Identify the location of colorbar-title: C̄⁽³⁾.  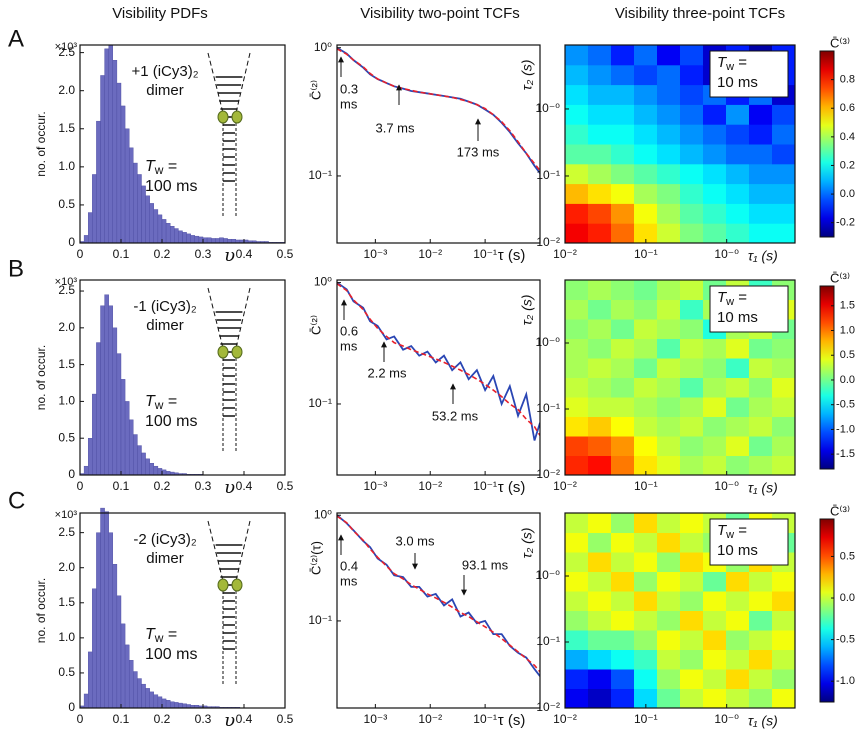
(840, 510).